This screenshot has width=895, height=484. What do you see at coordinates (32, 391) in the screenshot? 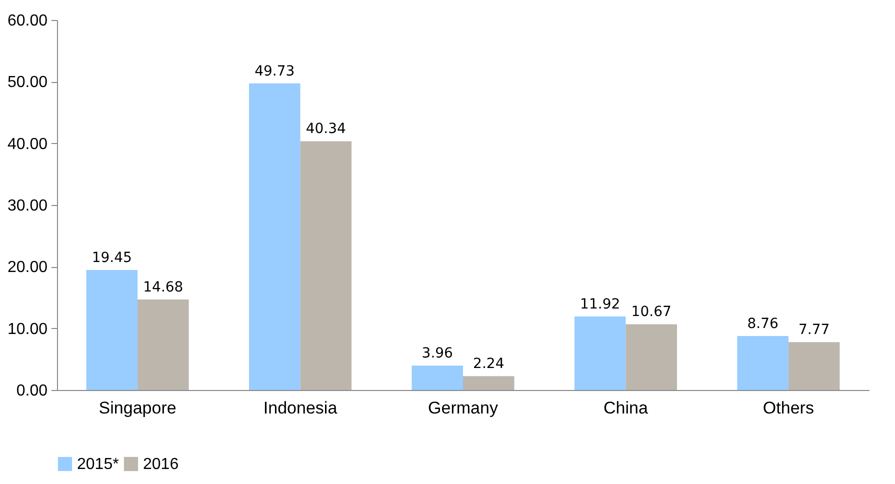
I see `y-tick-label: 0.00` at bounding box center [32, 391].